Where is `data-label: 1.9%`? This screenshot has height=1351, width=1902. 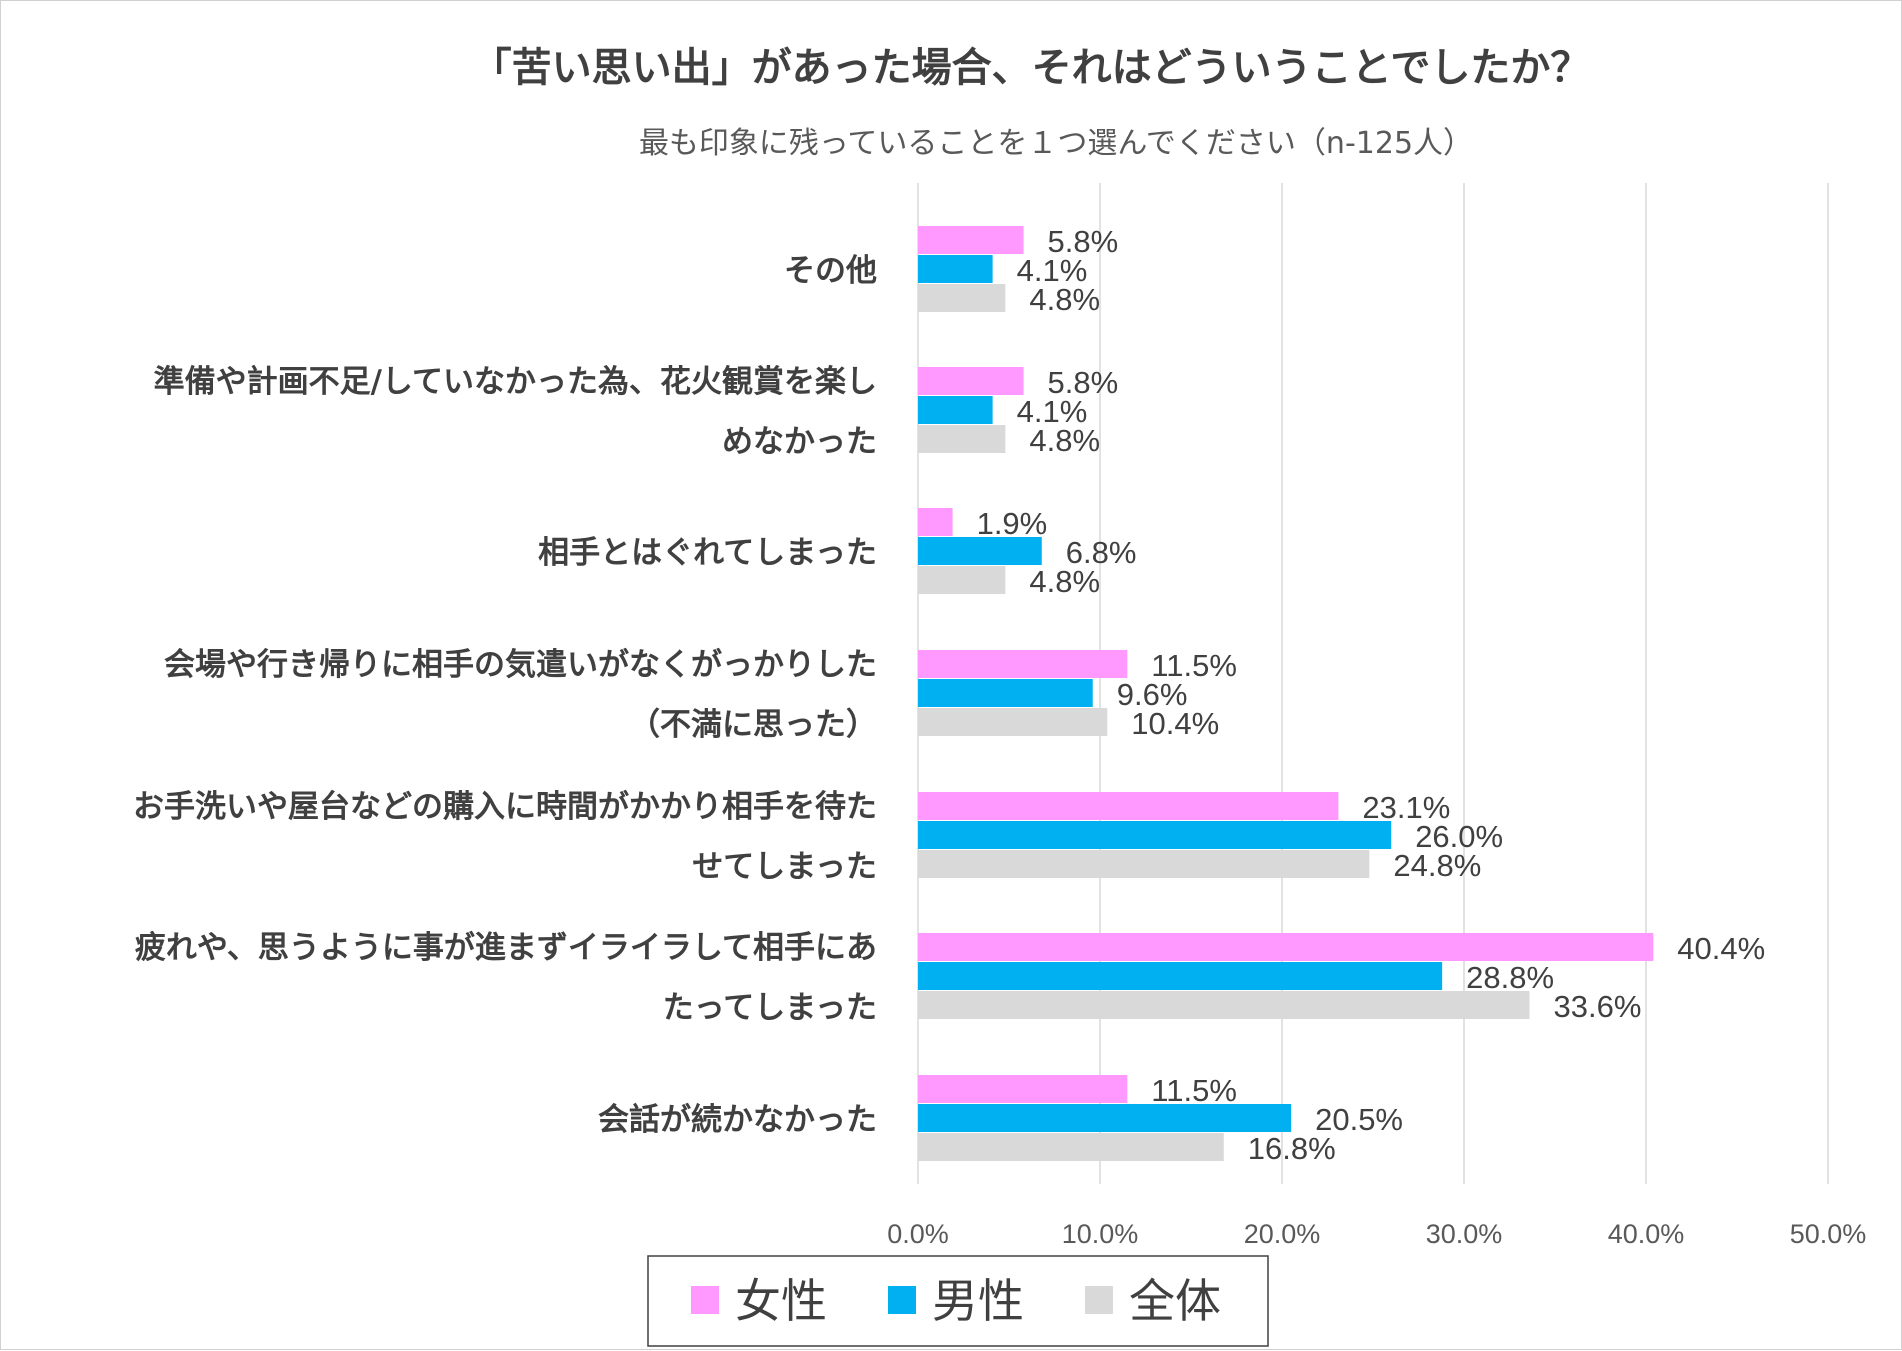 data-label: 1.9% is located at coordinates (1012, 523).